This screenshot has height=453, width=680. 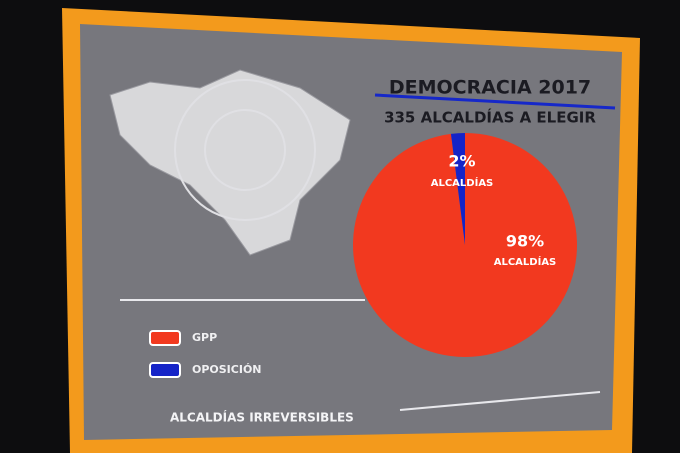 What do you see at coordinates (490, 88) in the screenshot?
I see `chart-title: DEMOCRACIA 2017` at bounding box center [490, 88].